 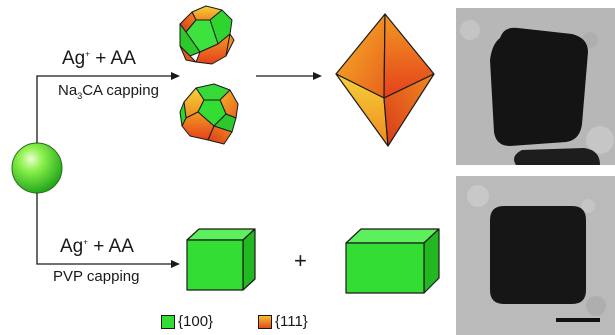 What do you see at coordinates (291, 321) in the screenshot?
I see `legend-label-111: {111}` at bounding box center [291, 321].